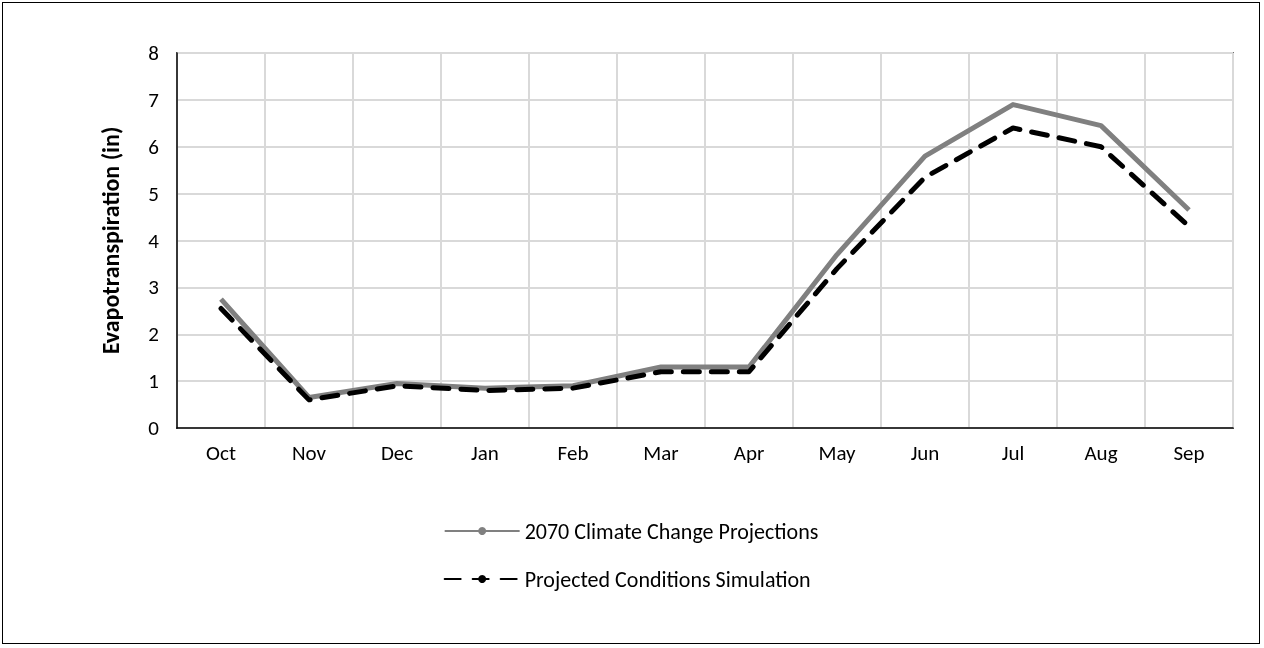 Image resolution: width=1264 pixels, height=648 pixels. What do you see at coordinates (485, 452) in the screenshot?
I see `x-tick-label: Jan` at bounding box center [485, 452].